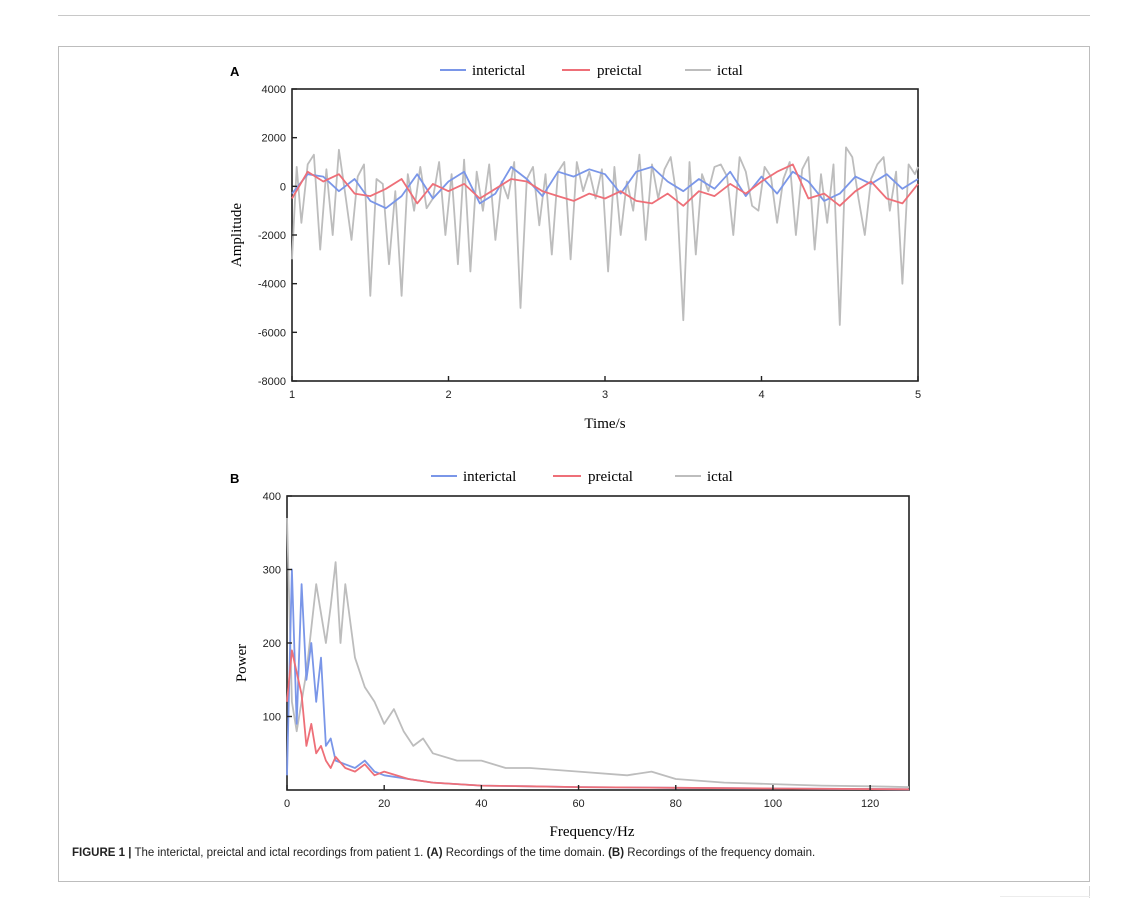 This screenshot has width=1141, height=924. Describe the element at coordinates (918, 395) in the screenshot. I see `xtick-label-a-5: 5` at that location.